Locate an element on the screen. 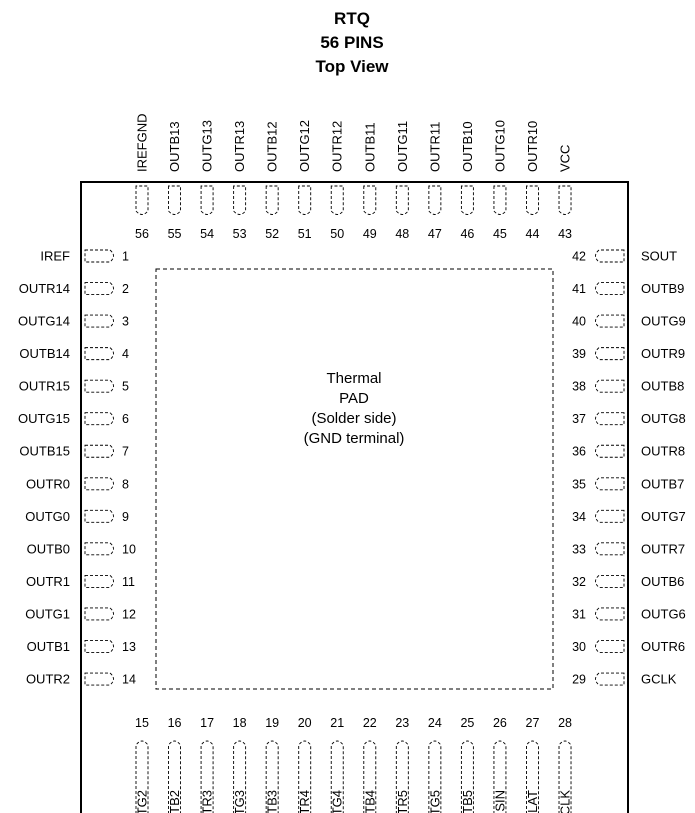 The height and width of the screenshot is (813, 695). pin-name-left: OUTR14 is located at coordinates (44, 288).